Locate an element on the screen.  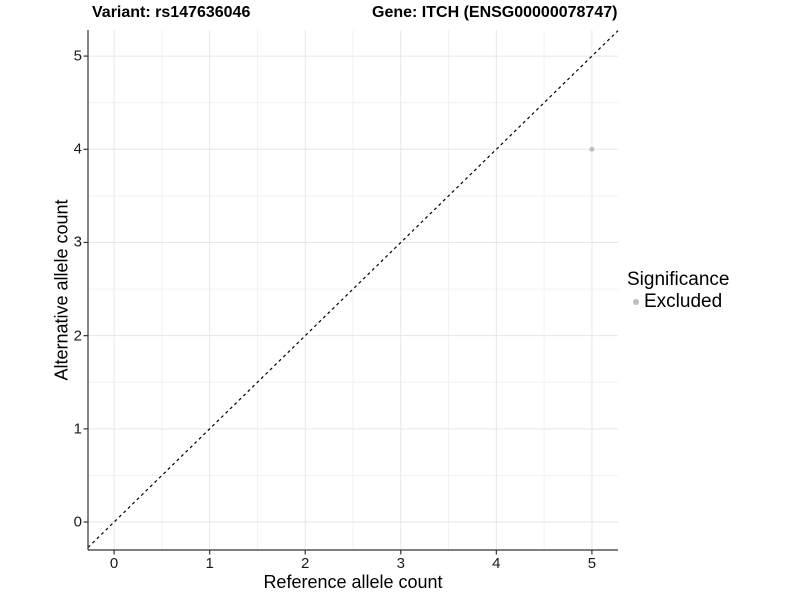
legend-title: Significance is located at coordinates (678, 279).